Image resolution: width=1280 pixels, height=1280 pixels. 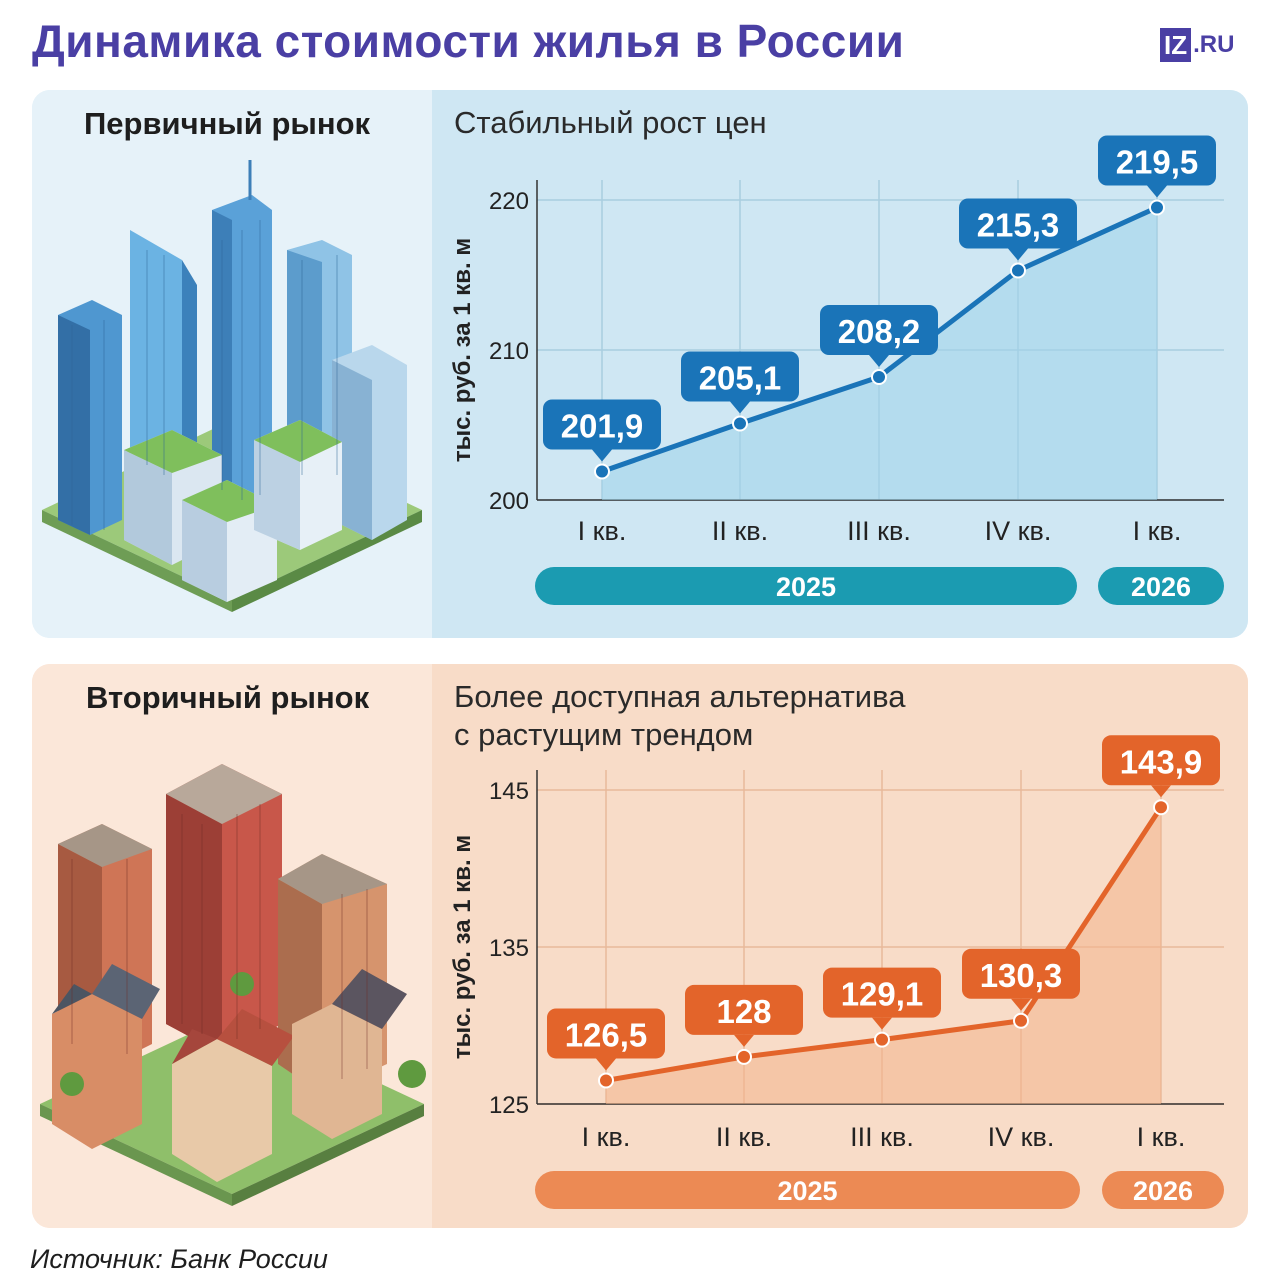 What do you see at coordinates (509, 791) in the screenshot?
I see `y-tick-label: 145` at bounding box center [509, 791].